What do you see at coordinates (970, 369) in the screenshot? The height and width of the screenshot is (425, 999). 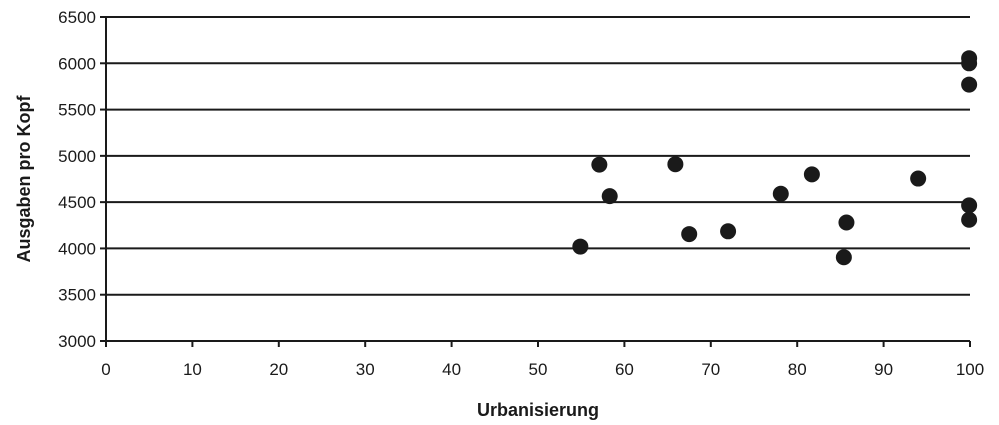 I see `x-tick-label: 100` at bounding box center [970, 369].